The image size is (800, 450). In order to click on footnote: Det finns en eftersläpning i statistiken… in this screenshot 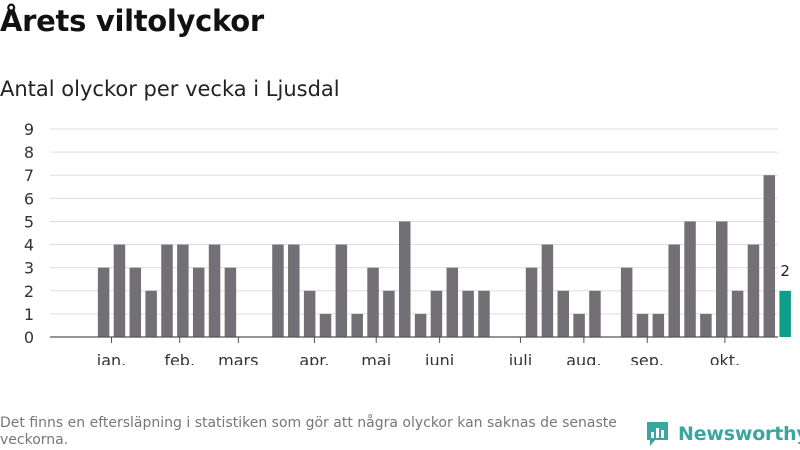, I will do `click(308, 431)`.